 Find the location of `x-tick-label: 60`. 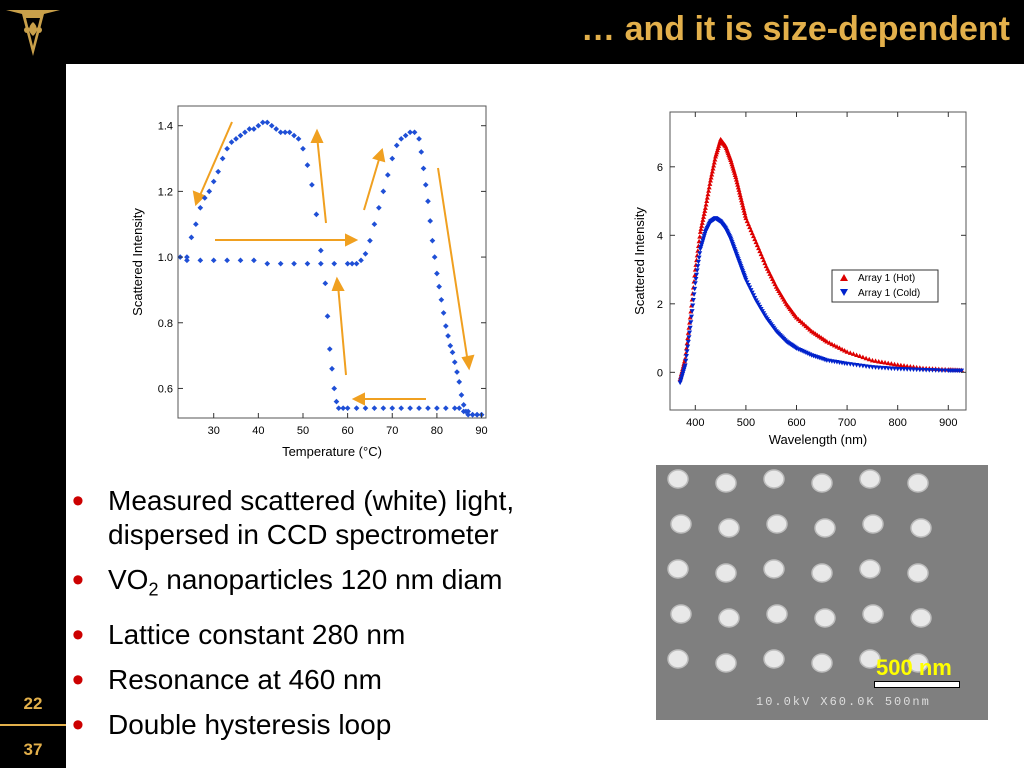

x-tick-label: 60 is located at coordinates (347, 431).